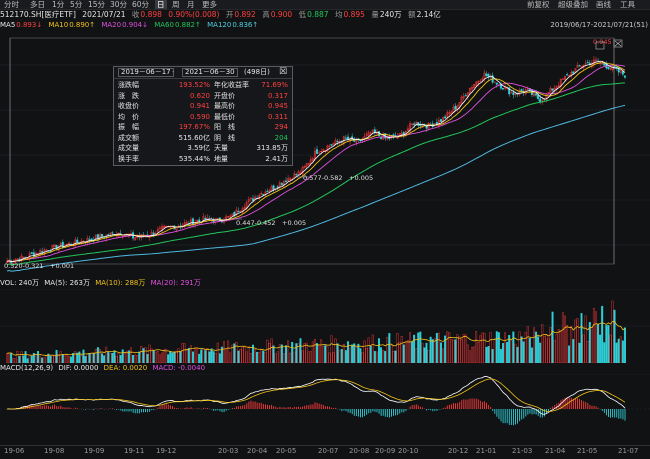  Describe the element at coordinates (11, 4) in the screenshot. I see `period-tab-intraday: 分时` at that location.